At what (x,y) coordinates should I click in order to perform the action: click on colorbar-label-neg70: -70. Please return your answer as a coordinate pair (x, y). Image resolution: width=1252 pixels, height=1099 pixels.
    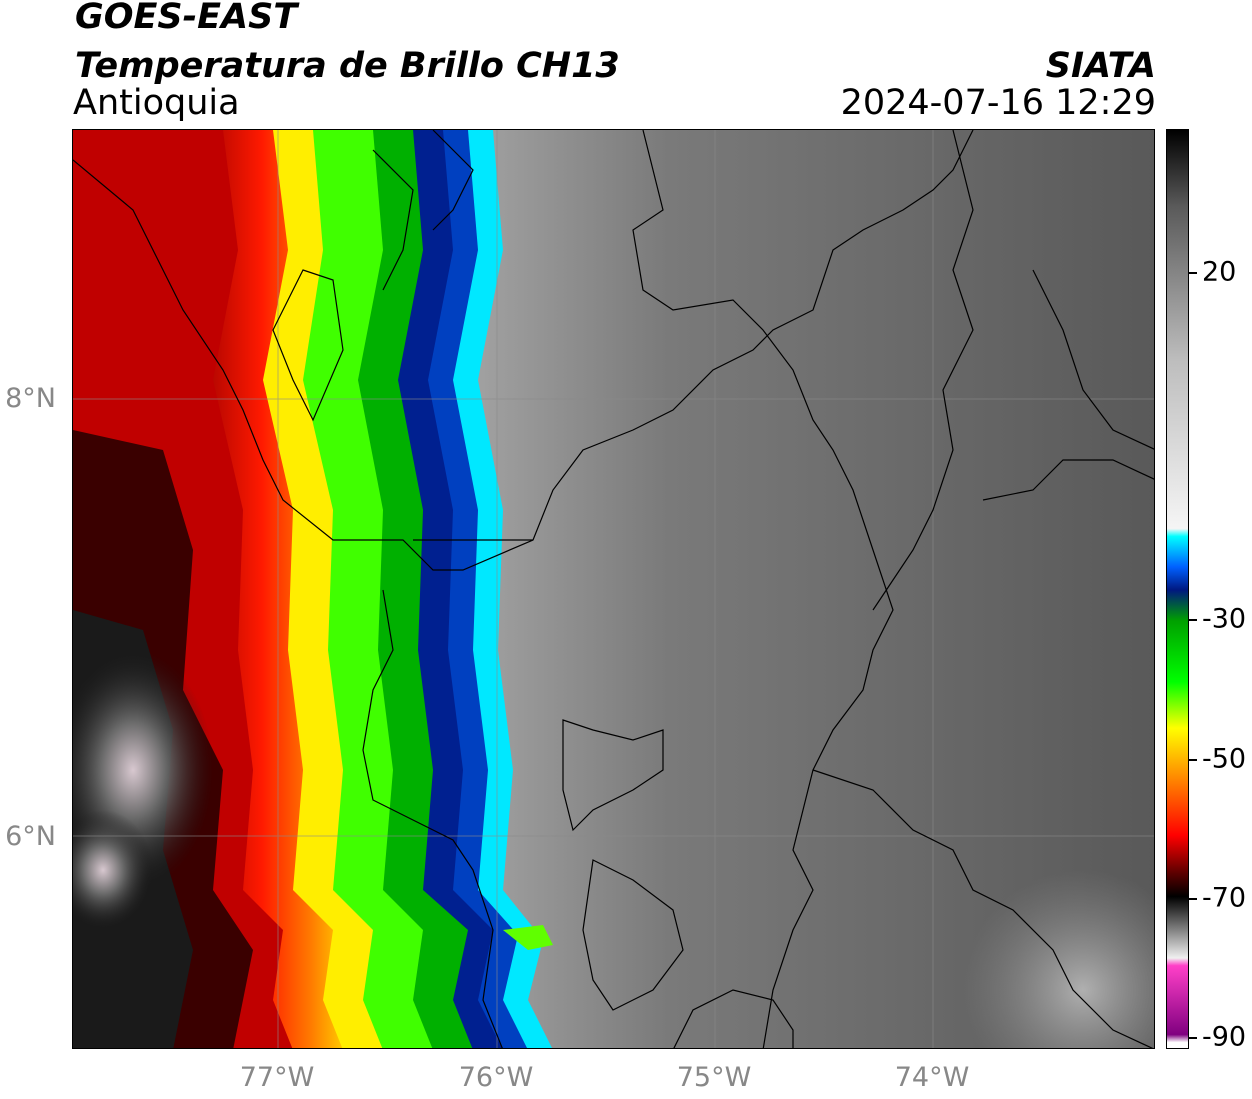
    Looking at the image, I should click on (1224, 898).